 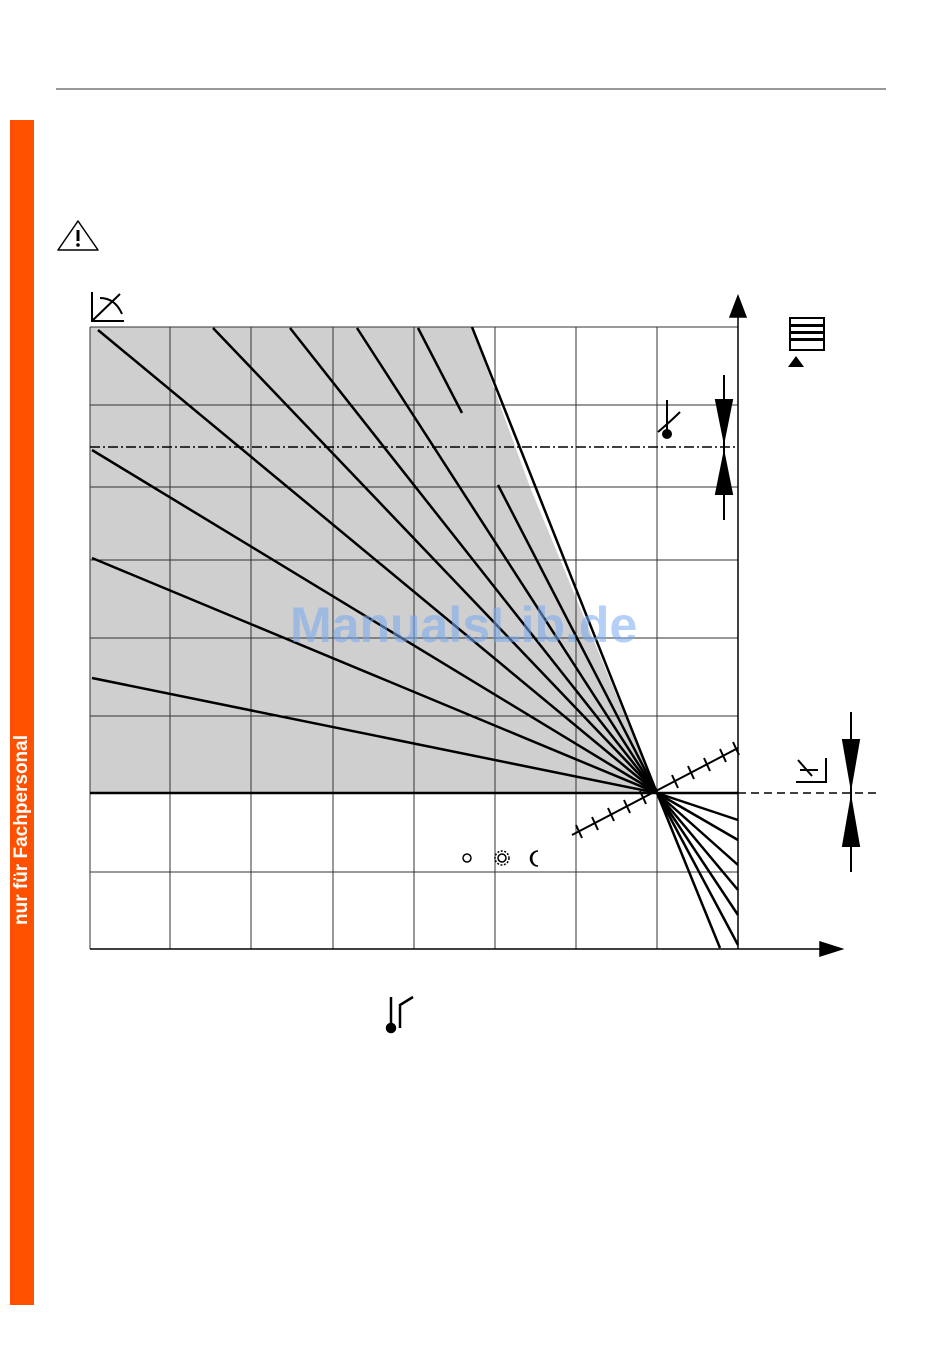 I want to click on radiator-icon, so click(x=806, y=342).